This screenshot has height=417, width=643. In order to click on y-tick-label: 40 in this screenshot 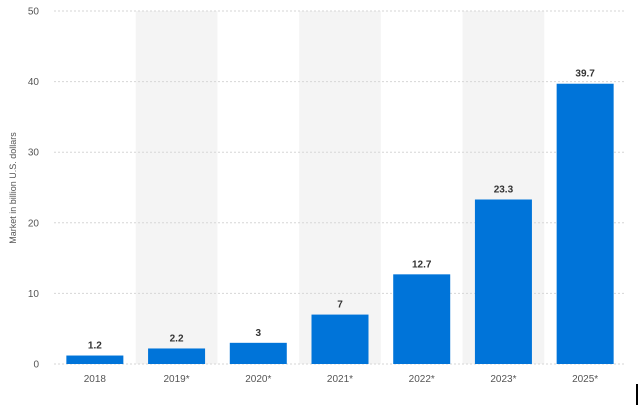, I will do `click(34, 82)`.